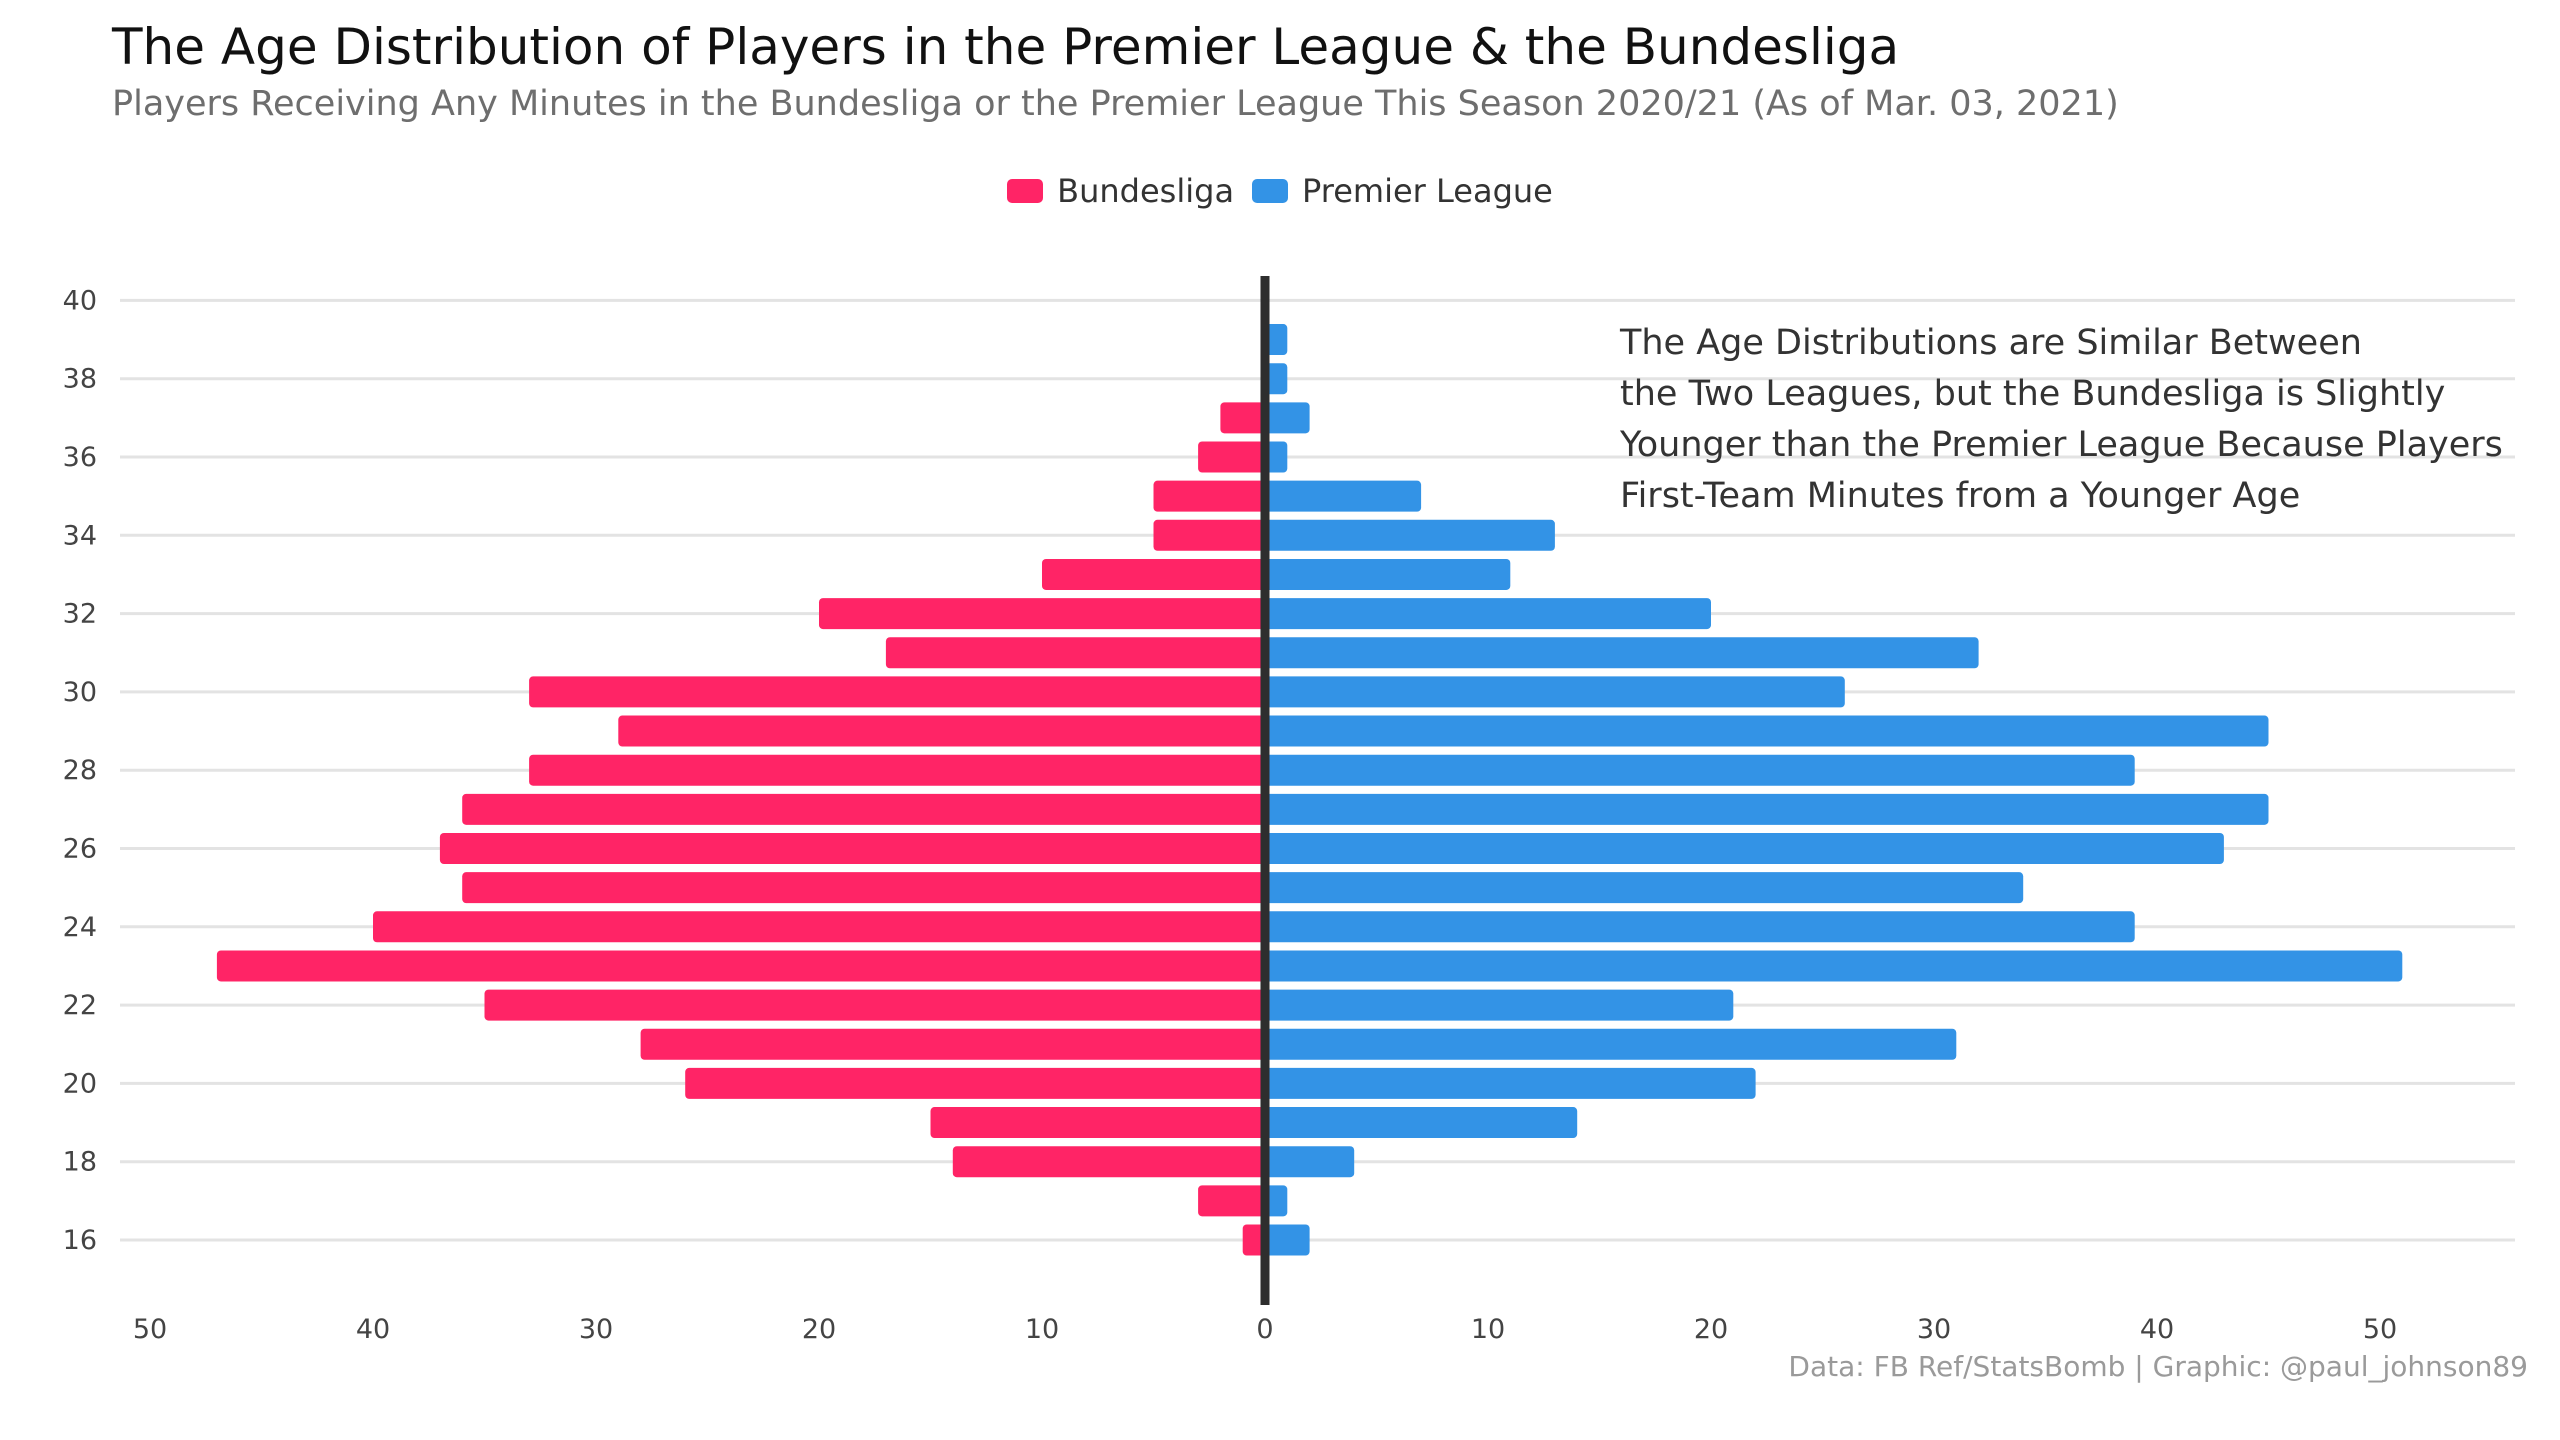 Image resolution: width=2560 pixels, height=1440 pixels. Describe the element at coordinates (80, 1162) in the screenshot. I see `y-tick-label: 18` at that location.